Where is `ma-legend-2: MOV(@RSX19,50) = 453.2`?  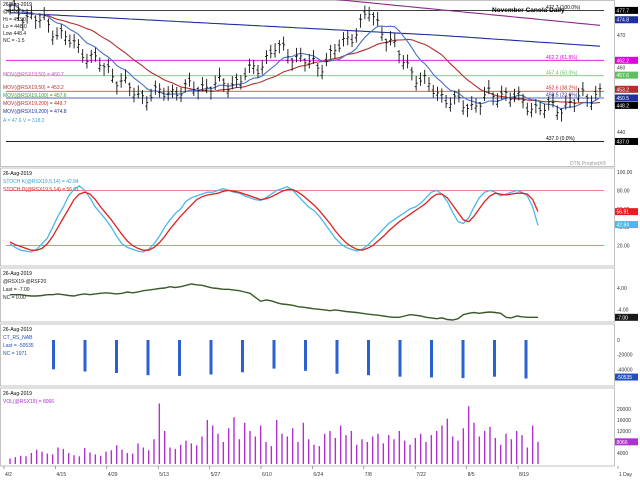
ma-legend-2: MOV(@RSX19,50) = 453.2 is located at coordinates (33, 88).